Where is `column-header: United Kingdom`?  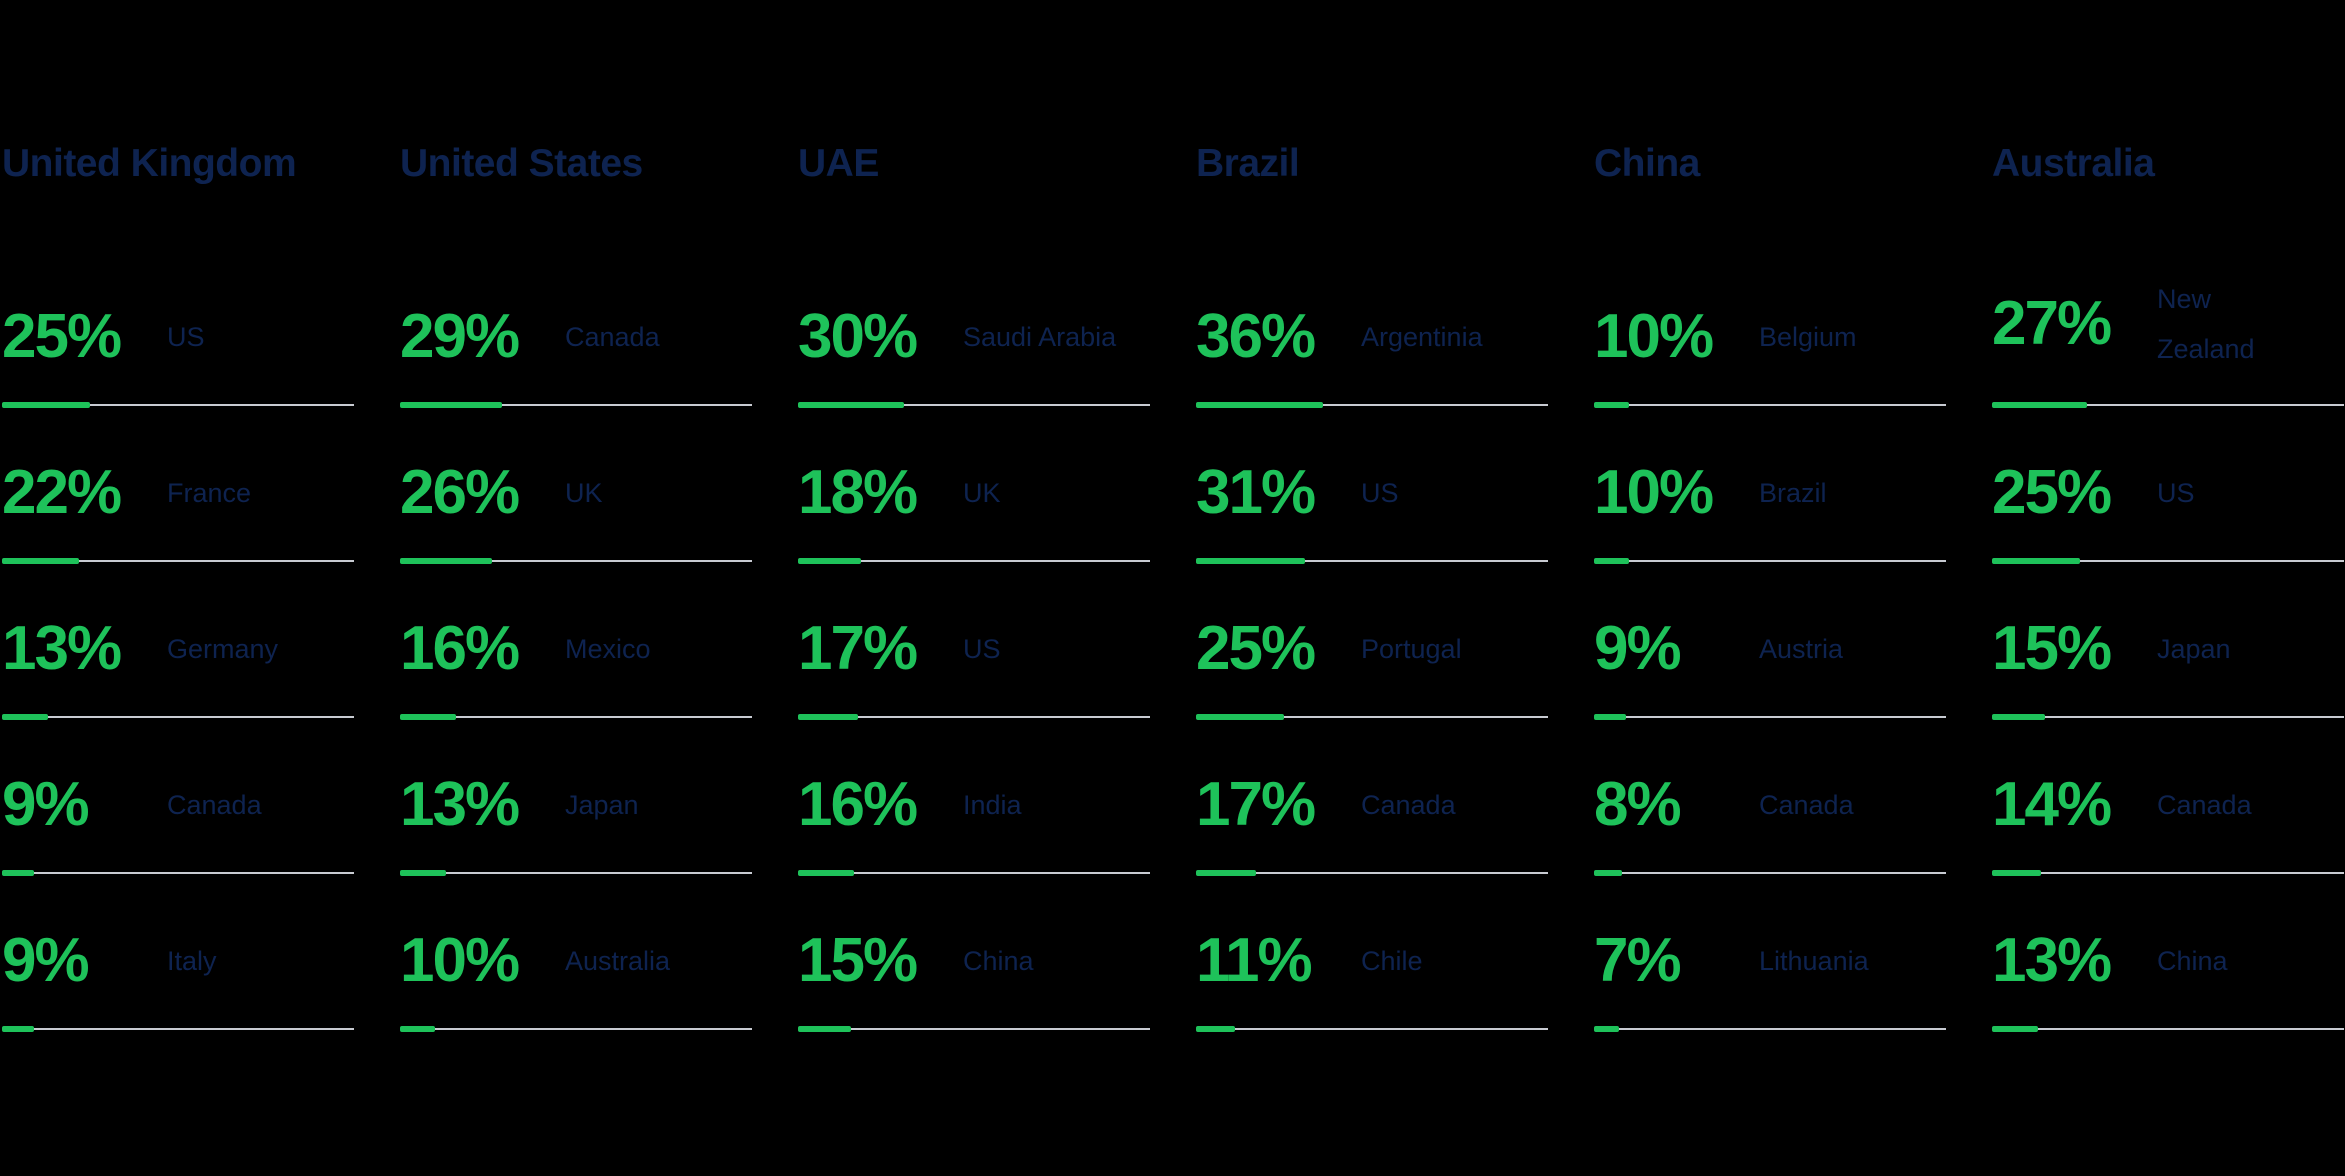 column-header: United Kingdom is located at coordinates (149, 163).